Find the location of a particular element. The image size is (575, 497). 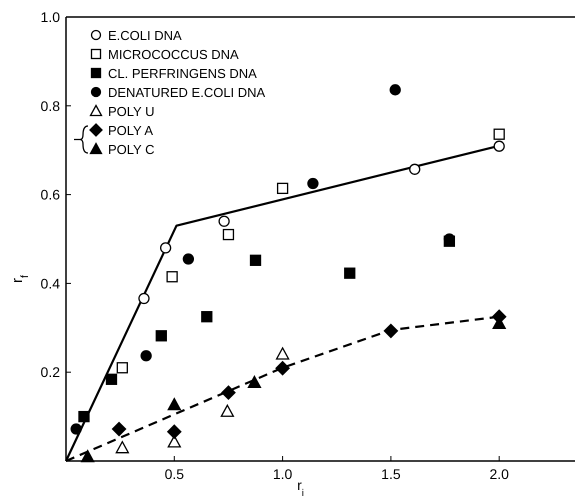

legend-label: POLY A is located at coordinates (131, 130).